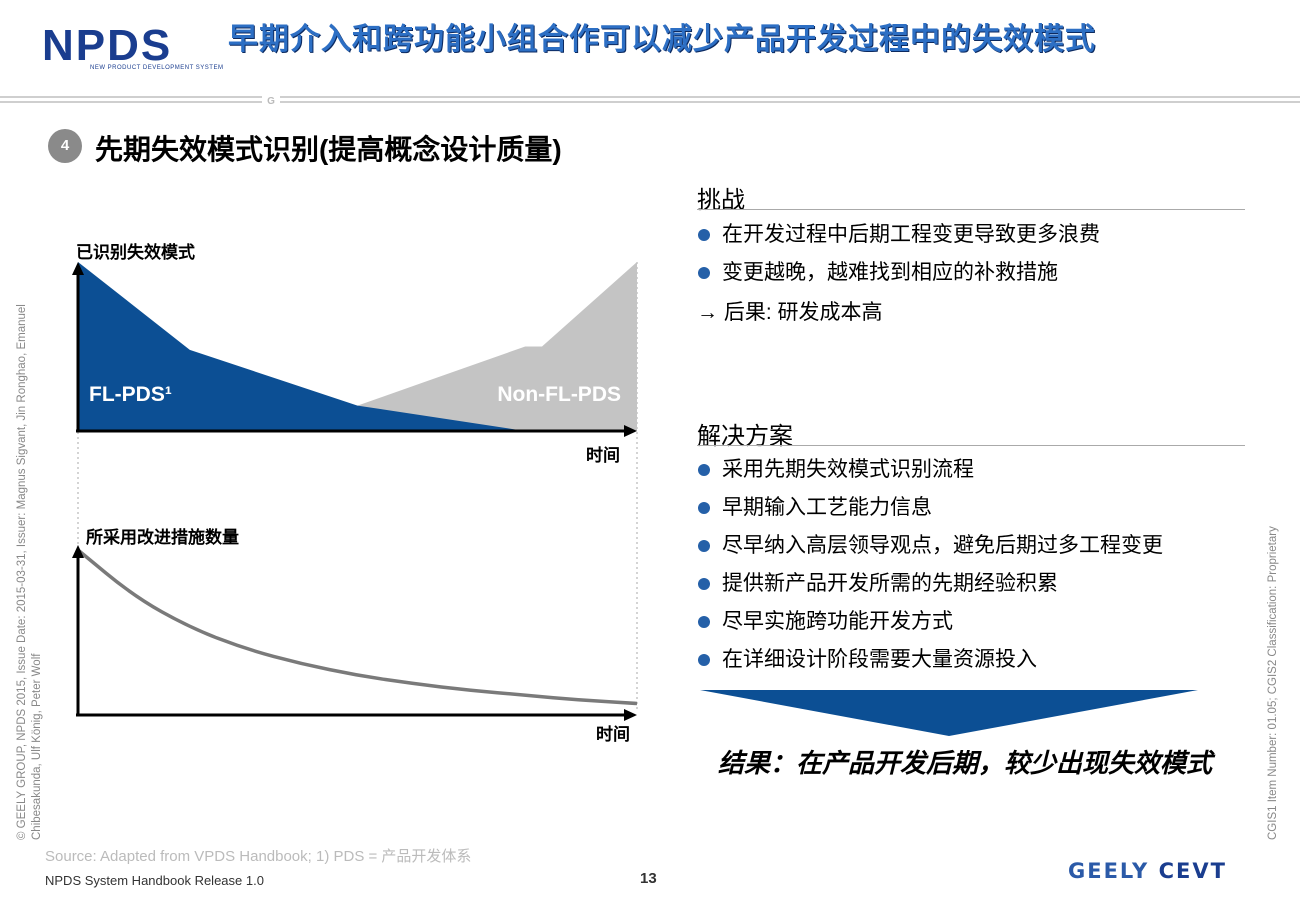 This screenshot has height=900, width=1300. I want to click on chart2-x-arrowhead, so click(630, 715).